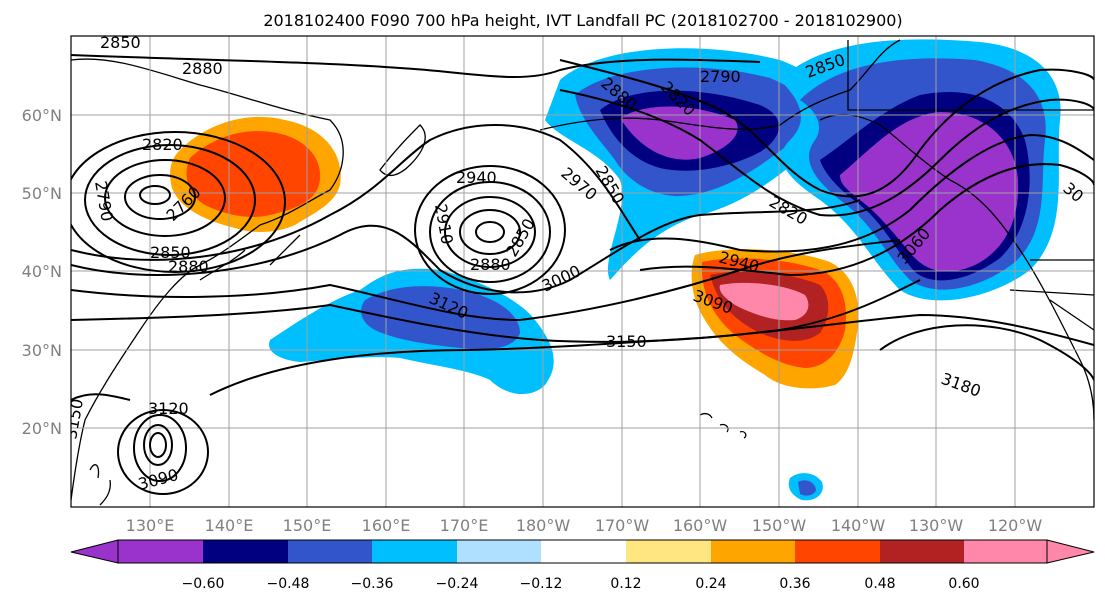 This screenshot has width=1105, height=601. I want to click on aleutian-alaska, so click(720, 85).